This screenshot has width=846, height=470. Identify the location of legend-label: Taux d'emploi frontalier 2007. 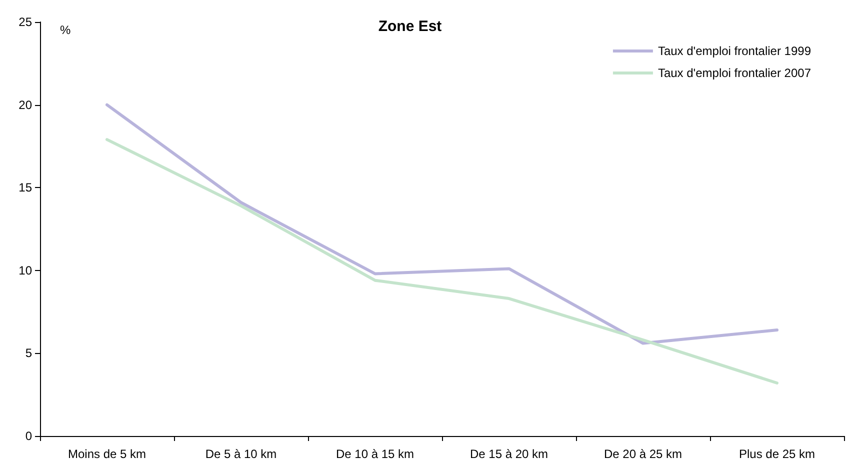
(735, 73).